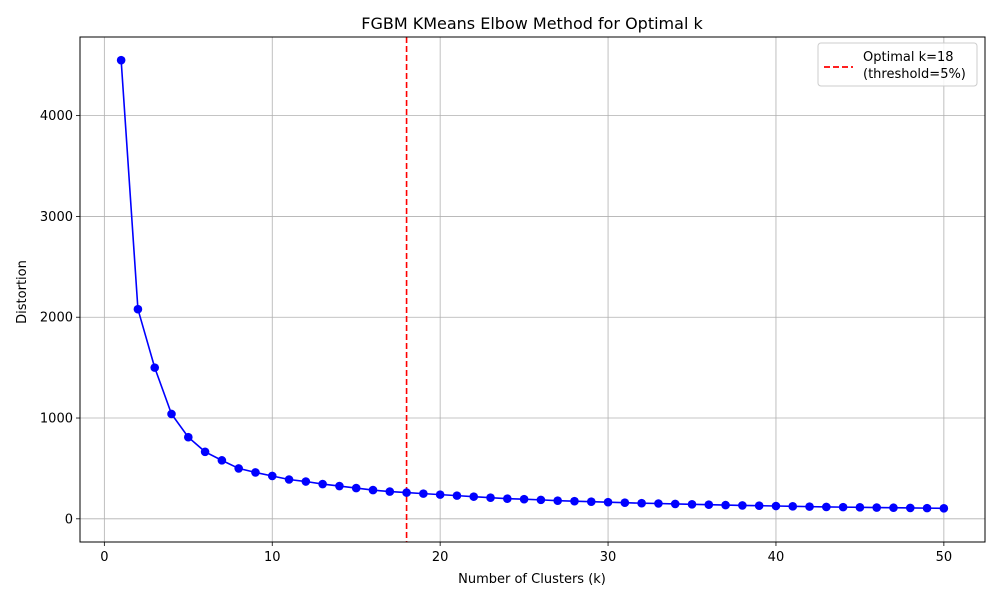 The image size is (1000, 600). I want to click on legend-label-line2: (threshold=5%), so click(914, 74).